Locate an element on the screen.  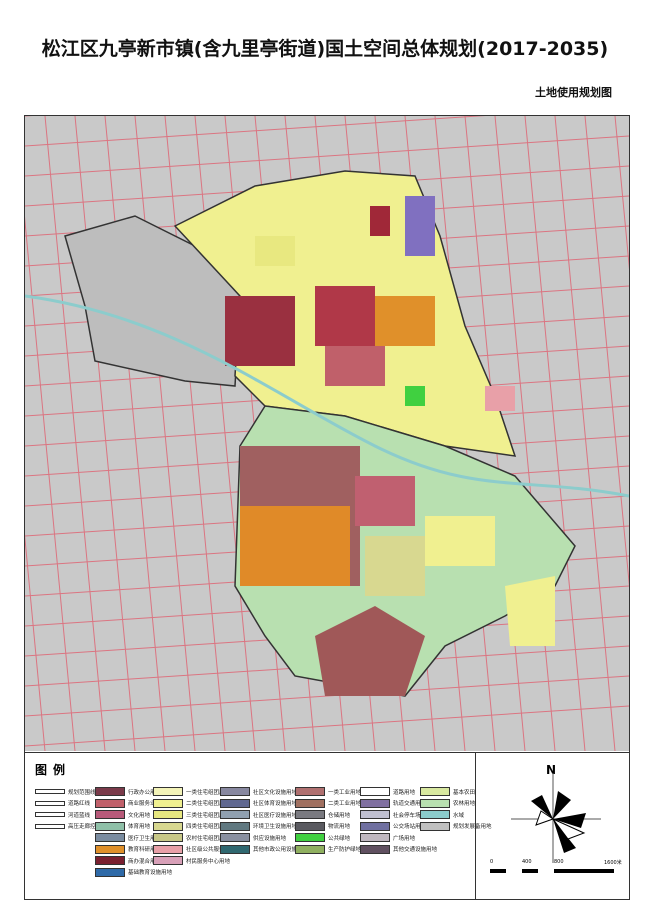
legend-label: 规划发展备用地 is located at coordinates (472, 827).